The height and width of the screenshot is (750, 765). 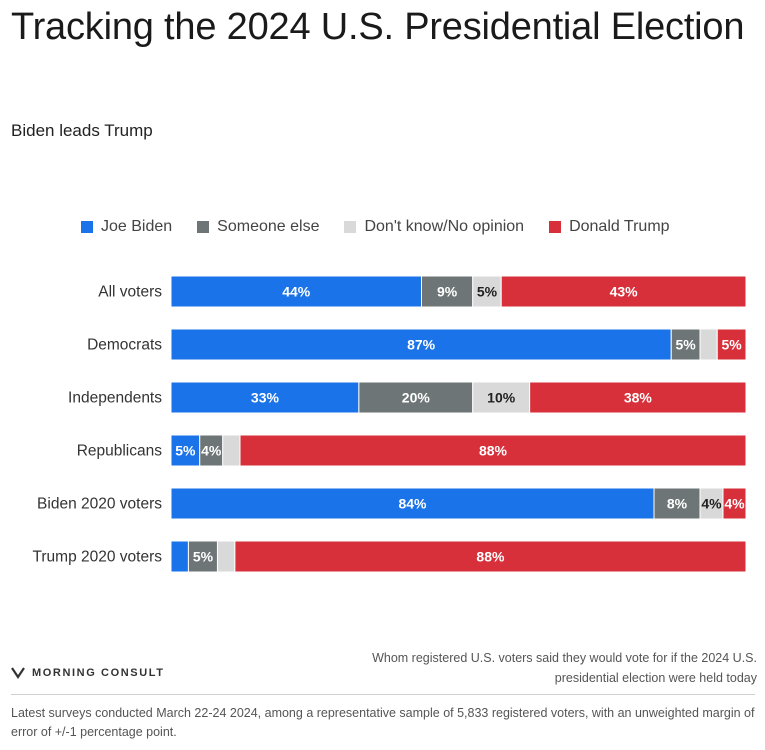 What do you see at coordinates (120, 451) in the screenshot?
I see `category-label: Republicans` at bounding box center [120, 451].